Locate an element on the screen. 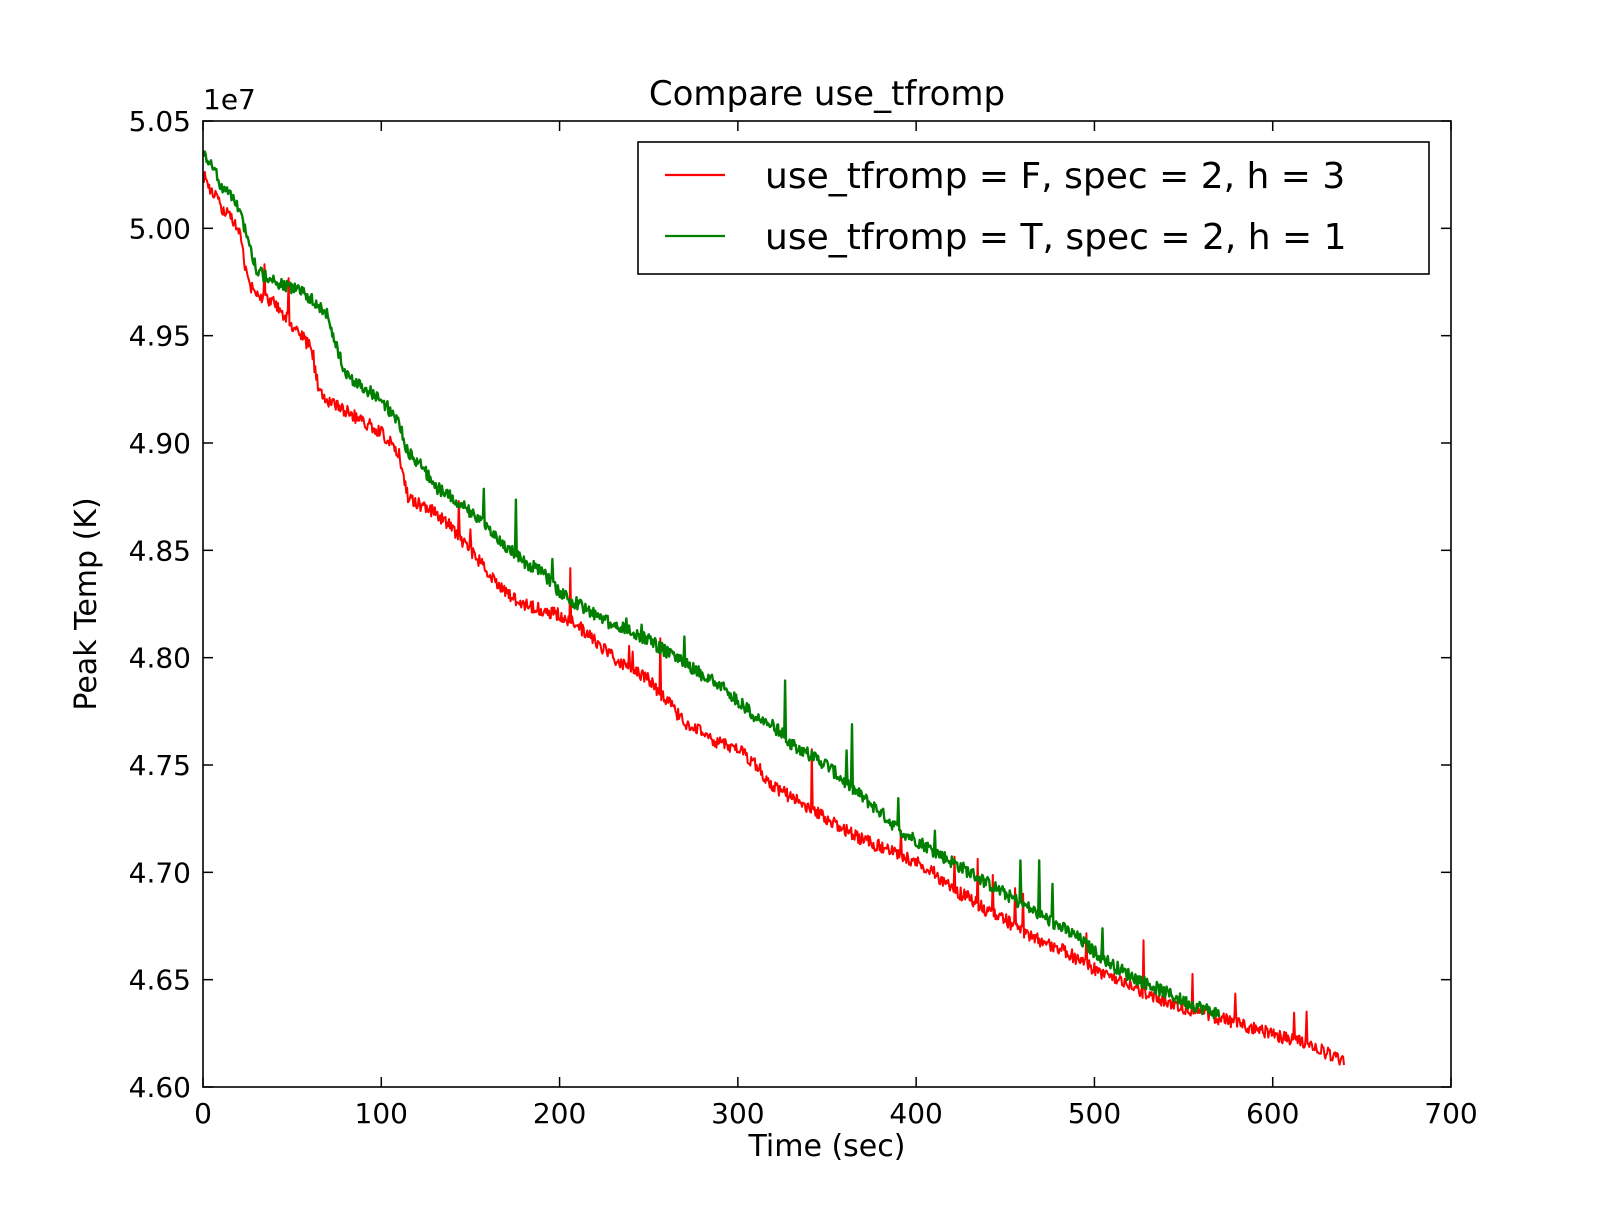 The width and height of the screenshot is (1600, 1205). y-offset-label: 1e7 is located at coordinates (229, 99).